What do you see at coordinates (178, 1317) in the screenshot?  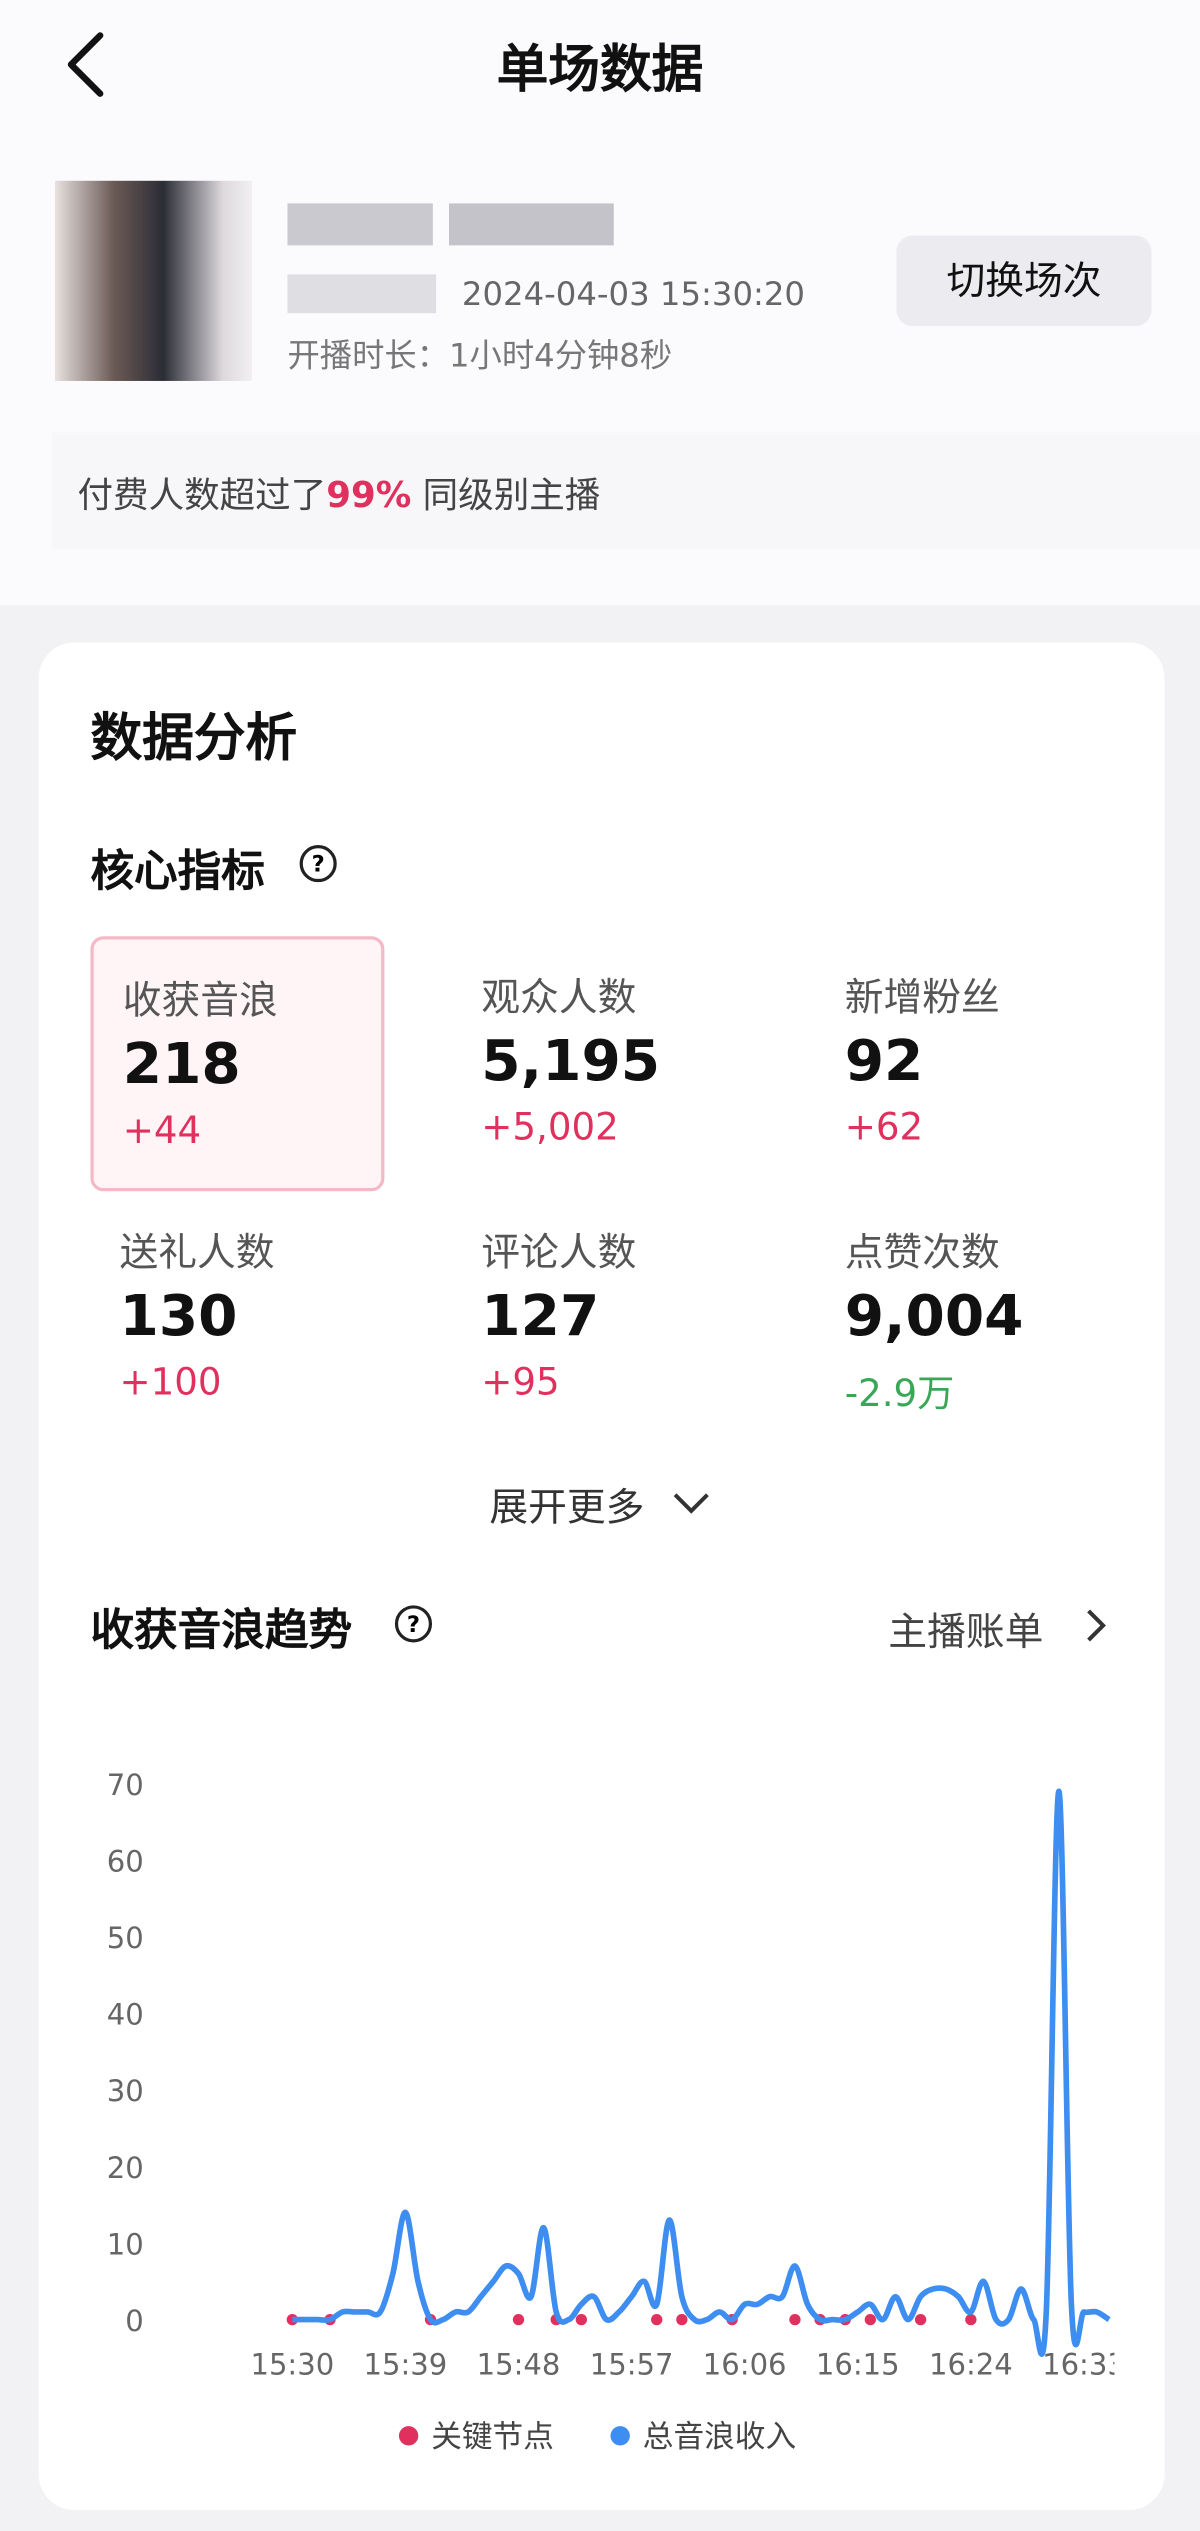 I see `metric-value: 130` at bounding box center [178, 1317].